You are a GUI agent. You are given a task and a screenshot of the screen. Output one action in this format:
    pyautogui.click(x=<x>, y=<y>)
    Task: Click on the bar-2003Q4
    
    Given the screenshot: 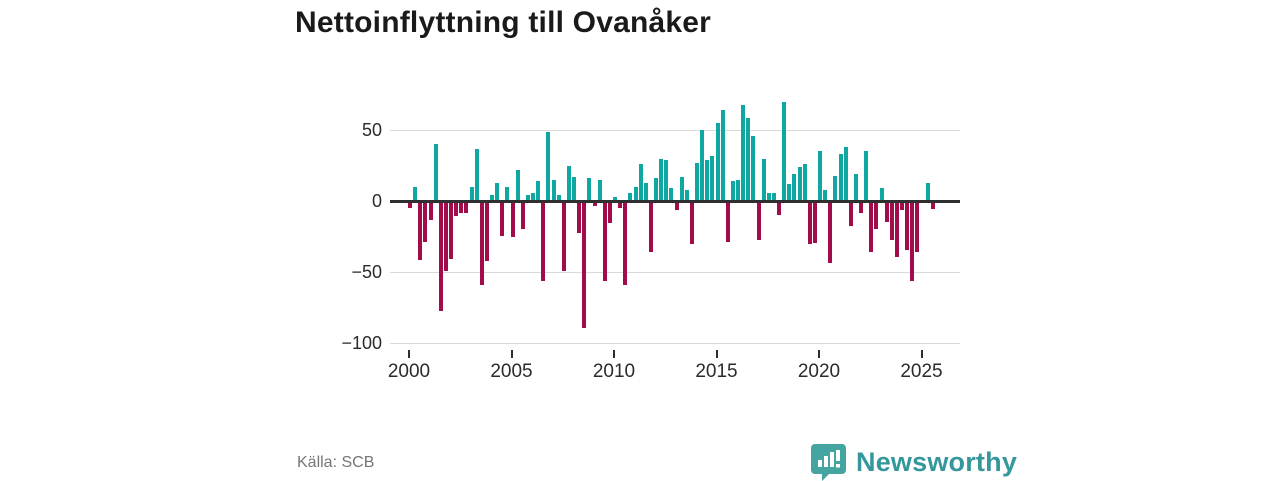 What is the action you would take?
    pyautogui.click(x=486, y=232)
    